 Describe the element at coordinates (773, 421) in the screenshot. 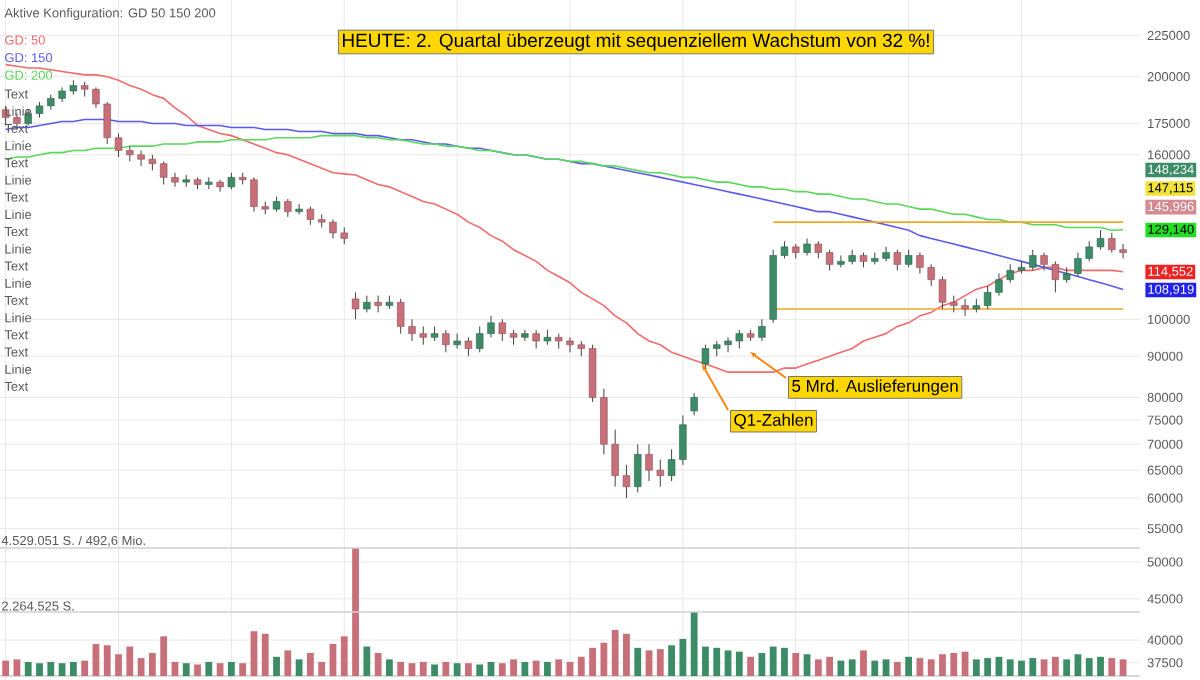

I see `annotation: Q1-Zahlen` at that location.